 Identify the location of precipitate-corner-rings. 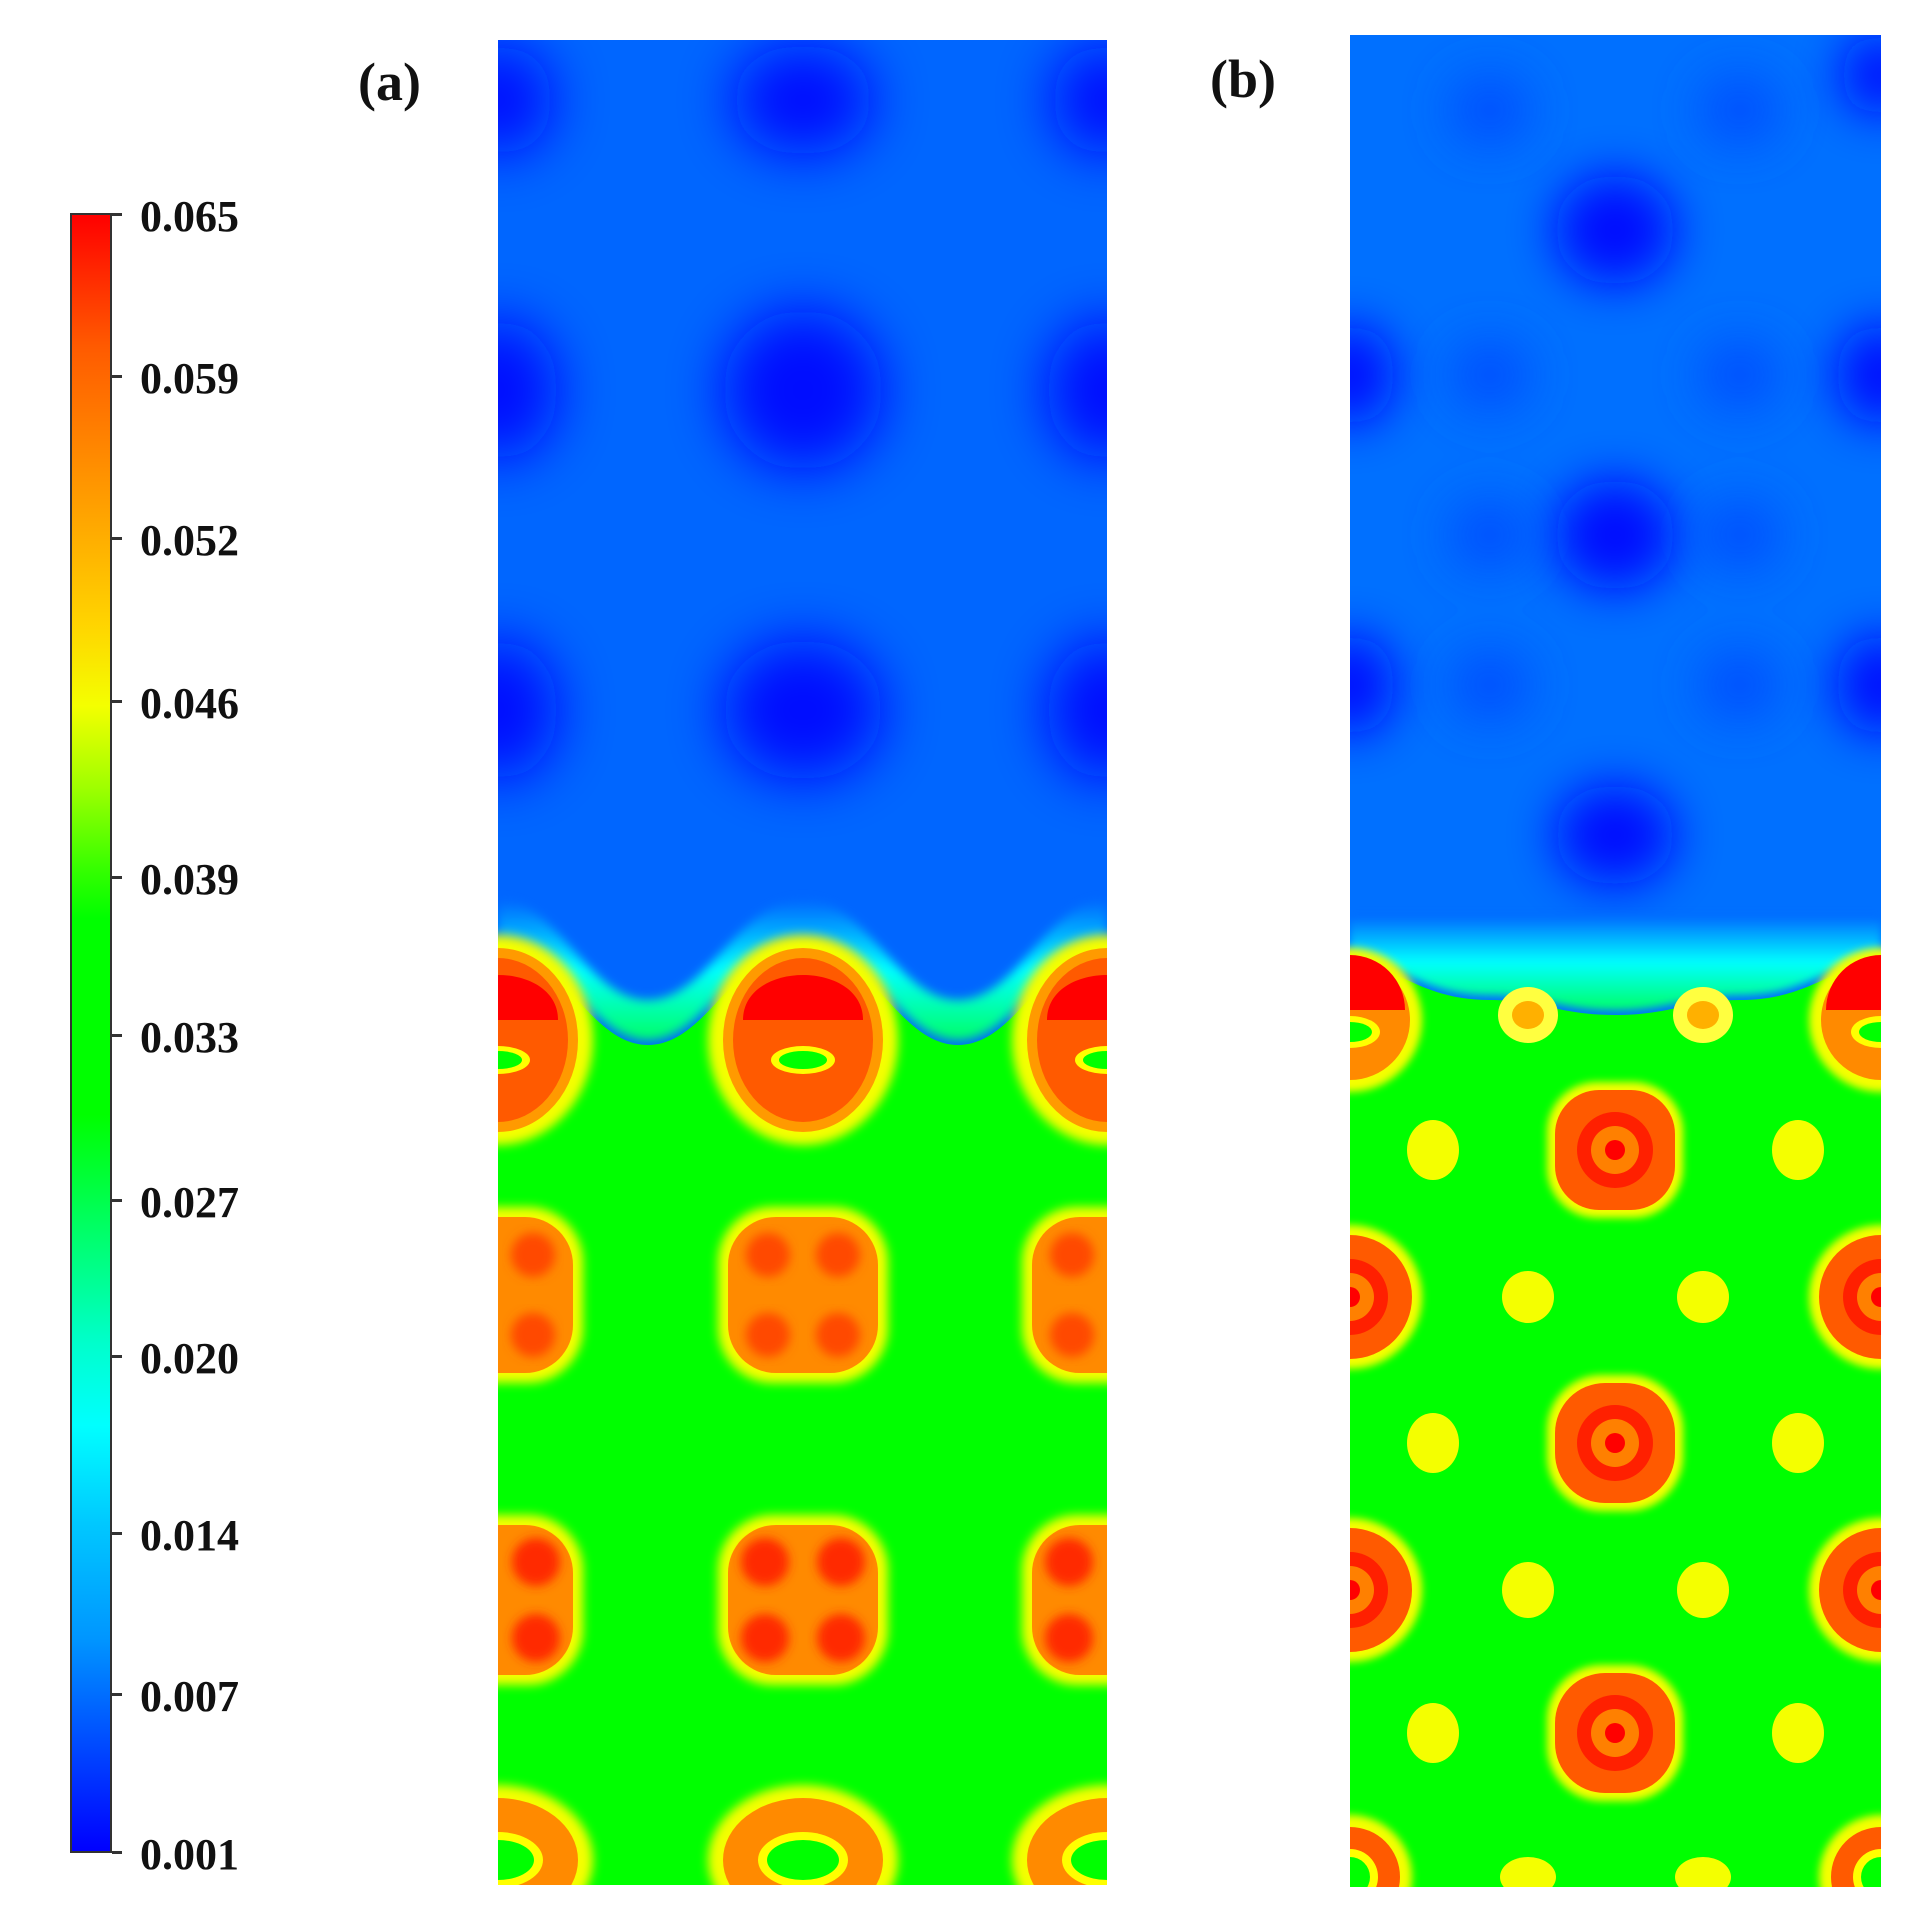
(1615, 1020).